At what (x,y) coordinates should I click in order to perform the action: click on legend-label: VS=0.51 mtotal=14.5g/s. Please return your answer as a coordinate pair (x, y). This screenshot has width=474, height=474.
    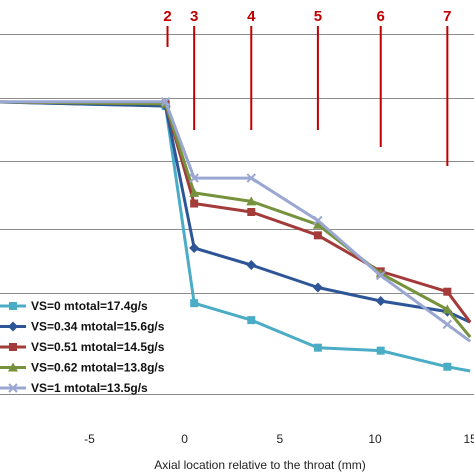
    Looking at the image, I should click on (98, 347).